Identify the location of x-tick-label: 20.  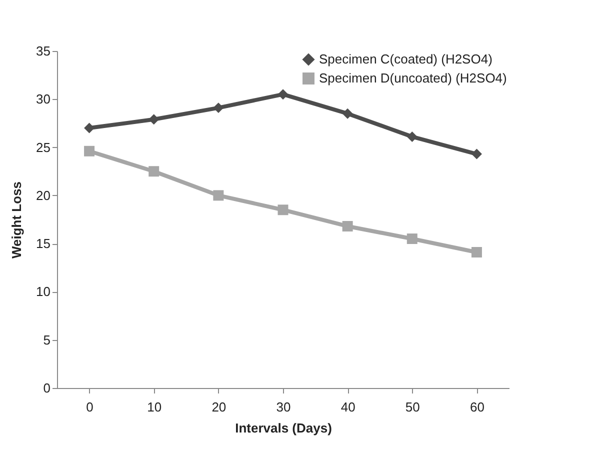
(219, 407).